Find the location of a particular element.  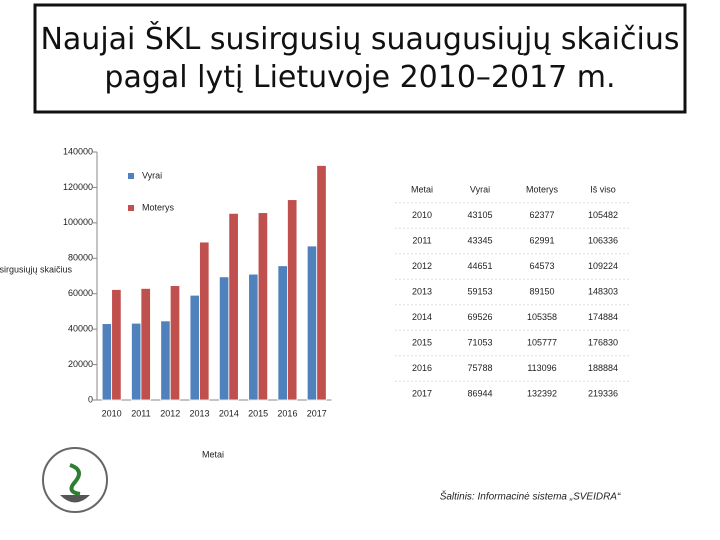

logo-snake is located at coordinates (75, 479).